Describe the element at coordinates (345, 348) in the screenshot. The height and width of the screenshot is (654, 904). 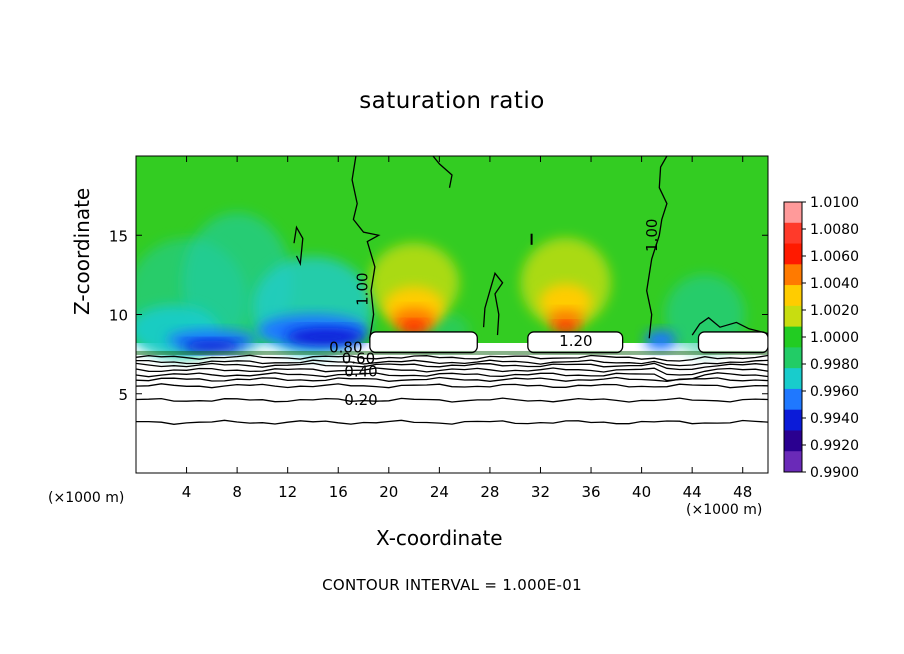
I see `contour-label: 0.80` at that location.